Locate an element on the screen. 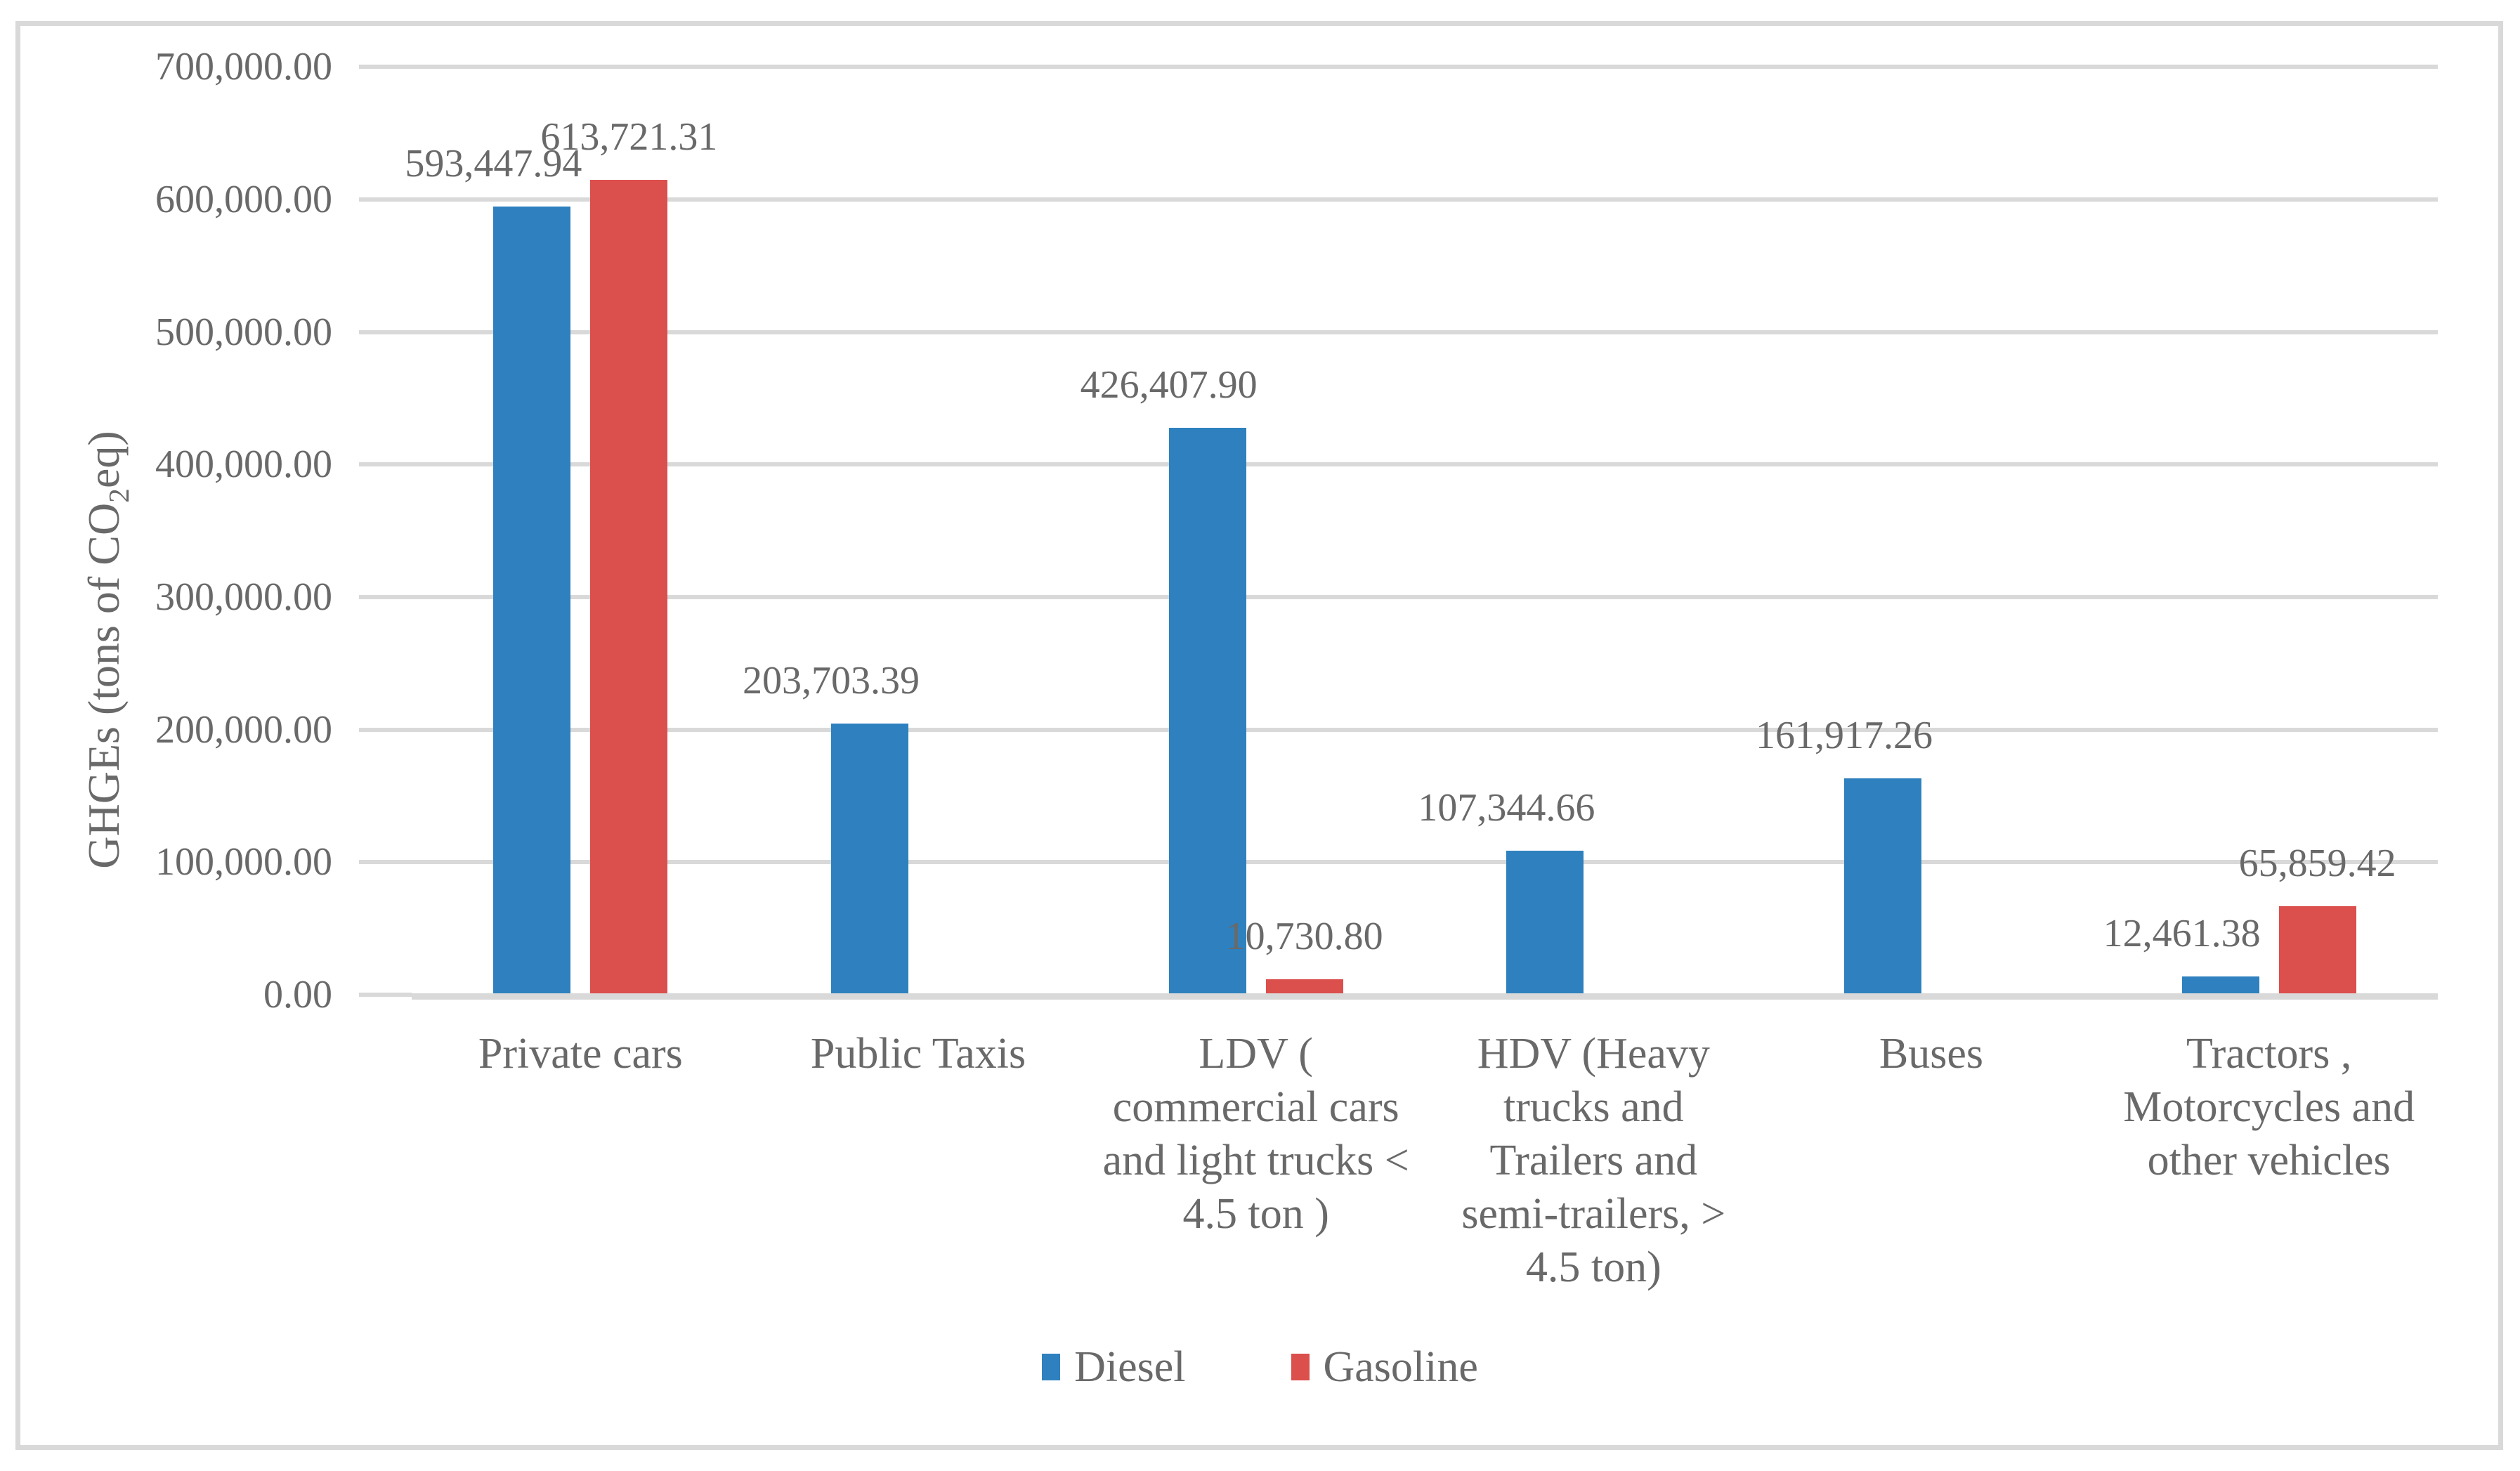 The height and width of the screenshot is (1471, 2520). gridline-400,000.00 is located at coordinates (1425, 464).